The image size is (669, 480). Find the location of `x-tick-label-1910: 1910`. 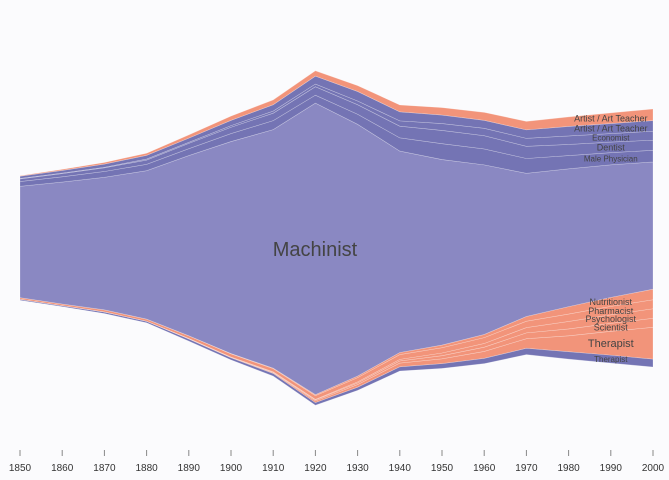

x-tick-label-1910: 1910 is located at coordinates (273, 468).